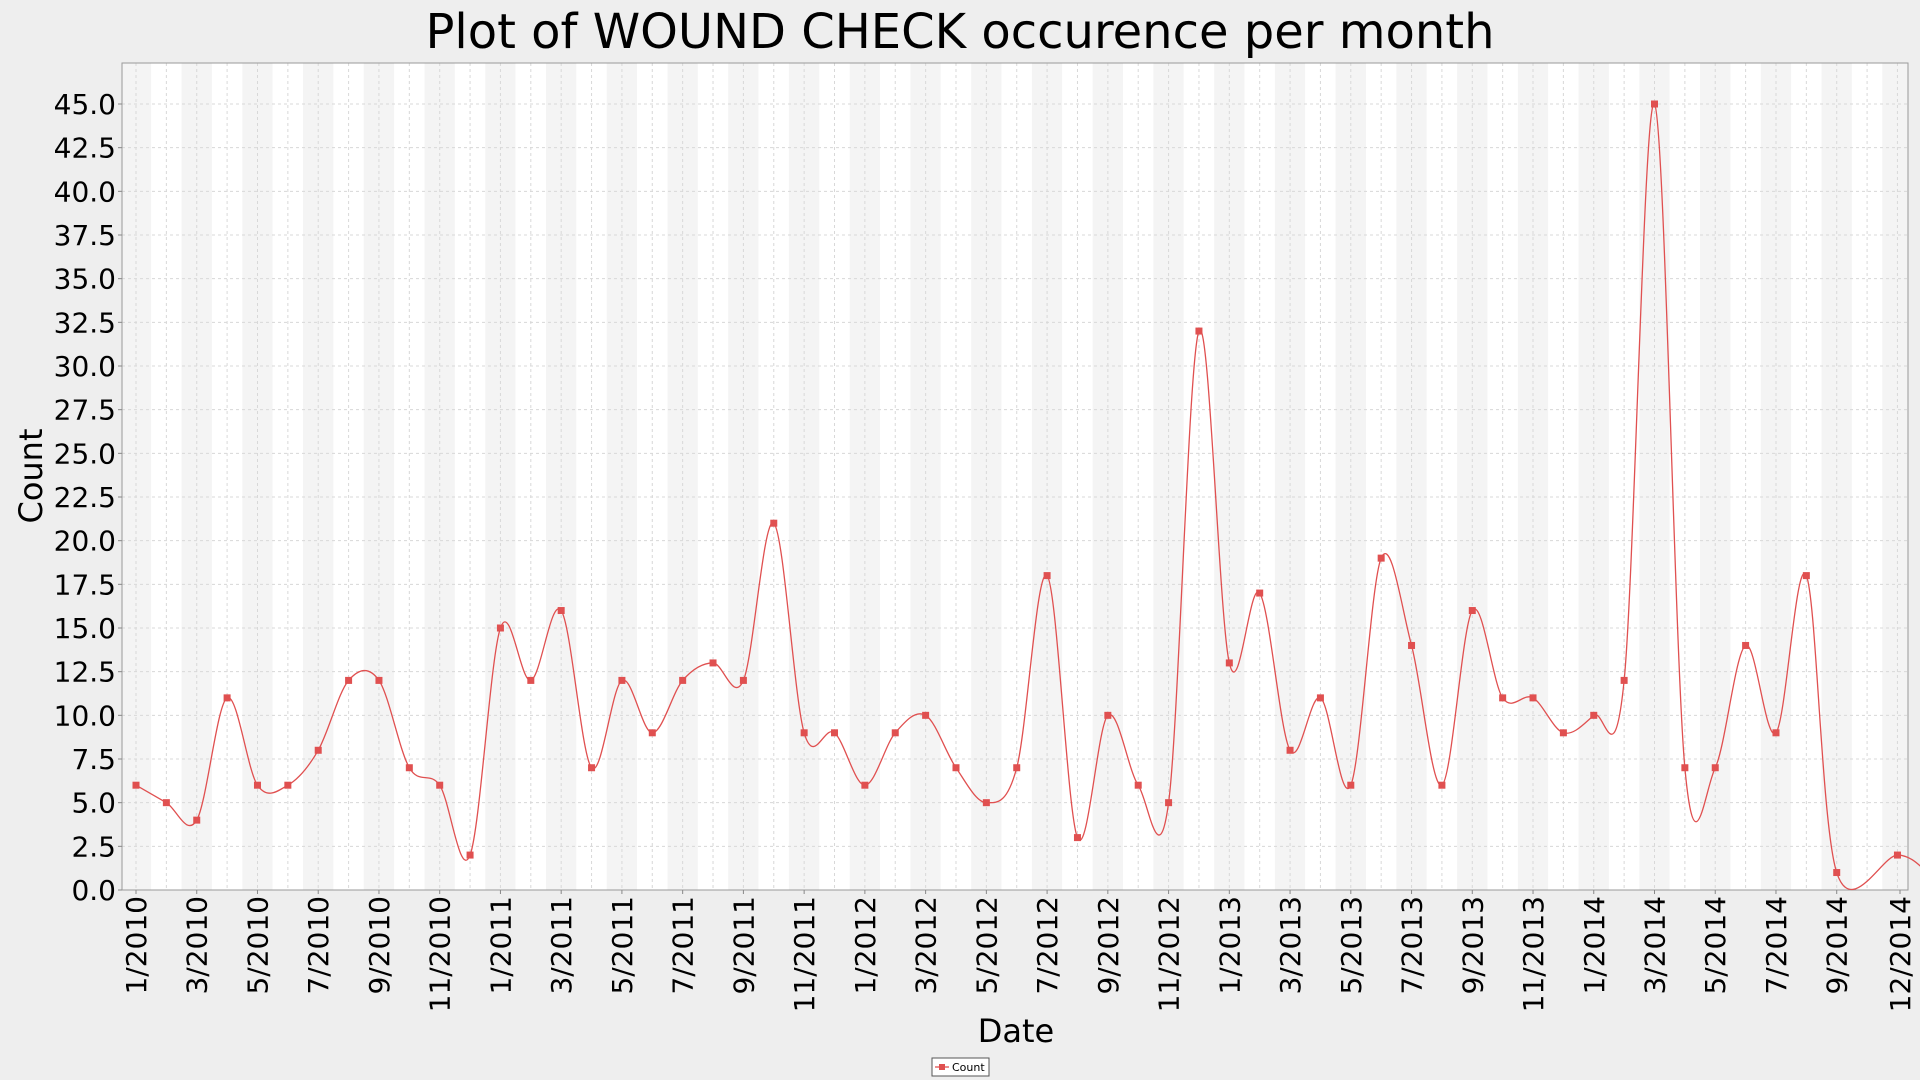 The image size is (1920, 1080). What do you see at coordinates (968, 1067) in the screenshot?
I see `legend-label: Count` at bounding box center [968, 1067].